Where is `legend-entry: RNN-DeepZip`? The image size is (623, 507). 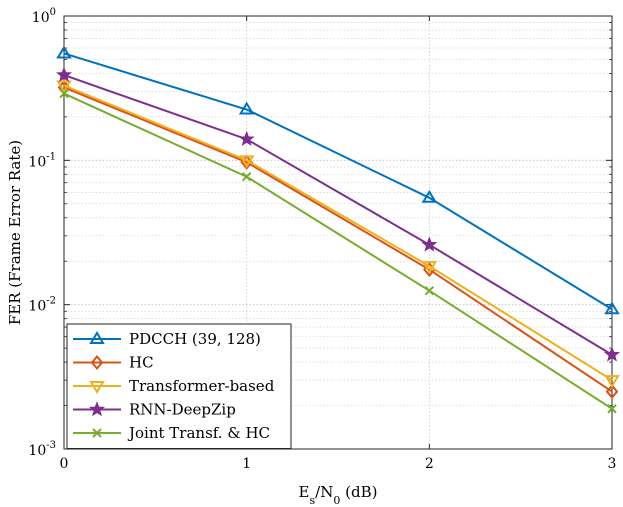
legend-entry: RNN-DeepZip is located at coordinates (154, 410).